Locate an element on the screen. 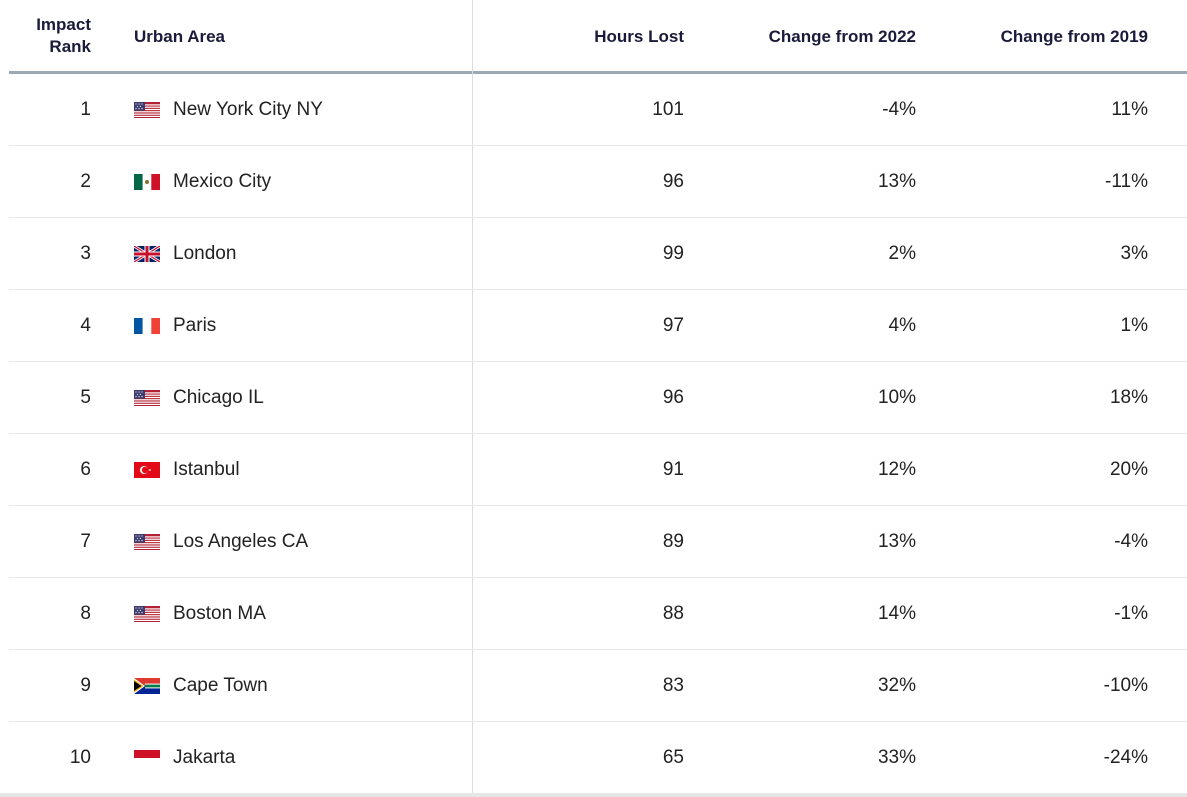 The image size is (1187, 797). rank-cell: 2 is located at coordinates (85, 181).